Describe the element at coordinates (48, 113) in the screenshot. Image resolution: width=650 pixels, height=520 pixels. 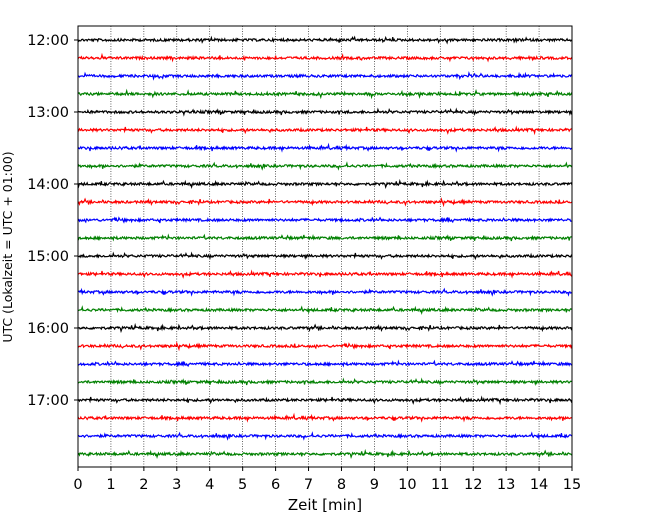
I see `y-tick-label: 13:00` at that location.